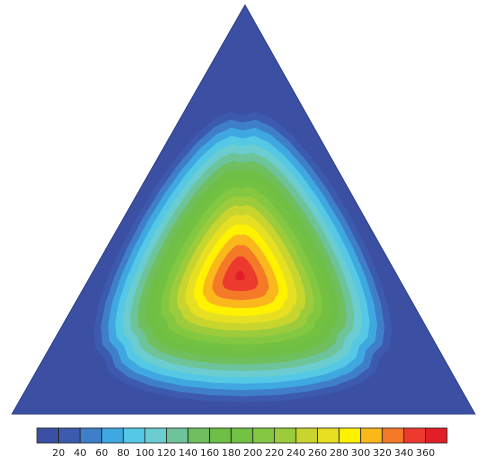  I want to click on colorbar-tick-label: 60, so click(101, 453).